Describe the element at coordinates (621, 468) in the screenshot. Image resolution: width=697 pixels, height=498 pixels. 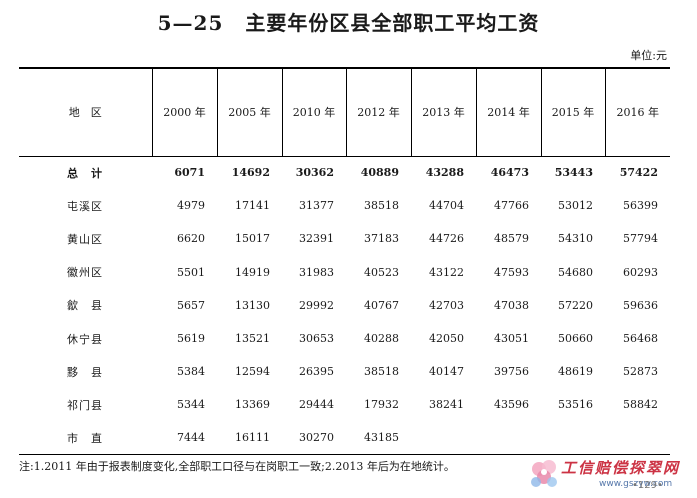
I see `watermark-text: 工信赔偿探翠网` at that location.